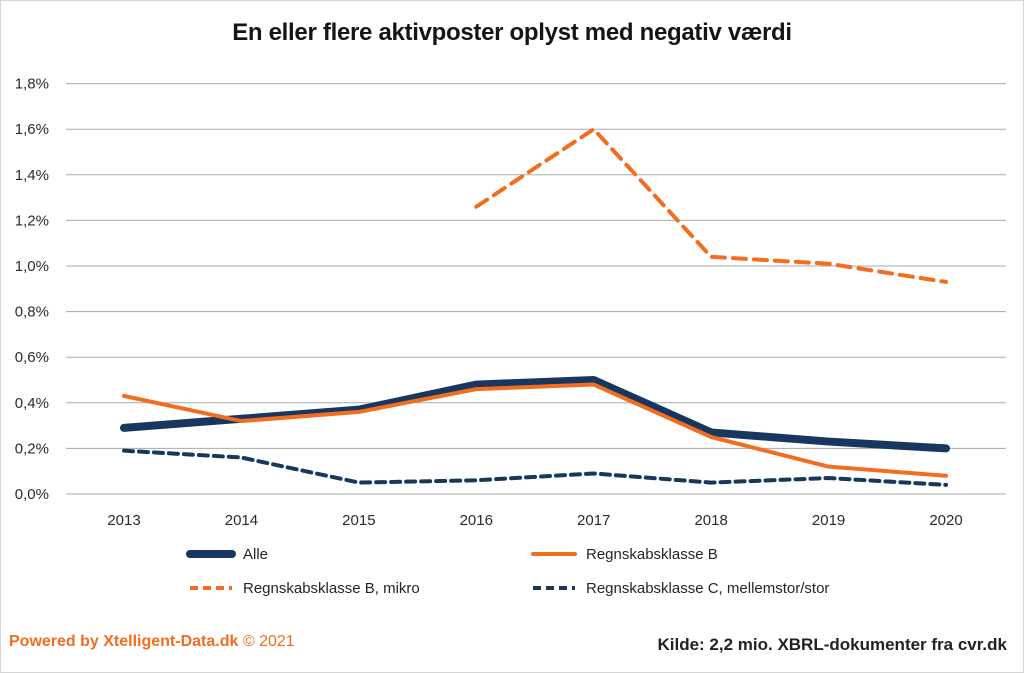 This screenshot has width=1024, height=673. What do you see at coordinates (32, 220) in the screenshot?
I see `y-axis-tick-label: 1,2%` at bounding box center [32, 220].